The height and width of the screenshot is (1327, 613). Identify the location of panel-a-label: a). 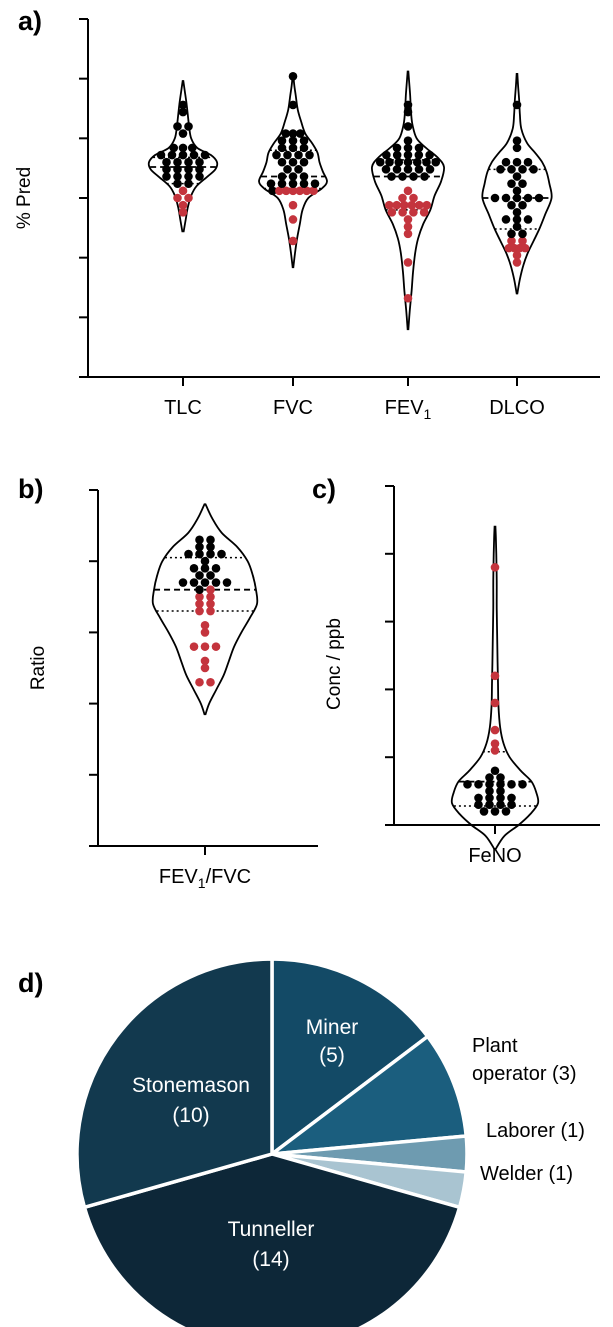
(30, 21).